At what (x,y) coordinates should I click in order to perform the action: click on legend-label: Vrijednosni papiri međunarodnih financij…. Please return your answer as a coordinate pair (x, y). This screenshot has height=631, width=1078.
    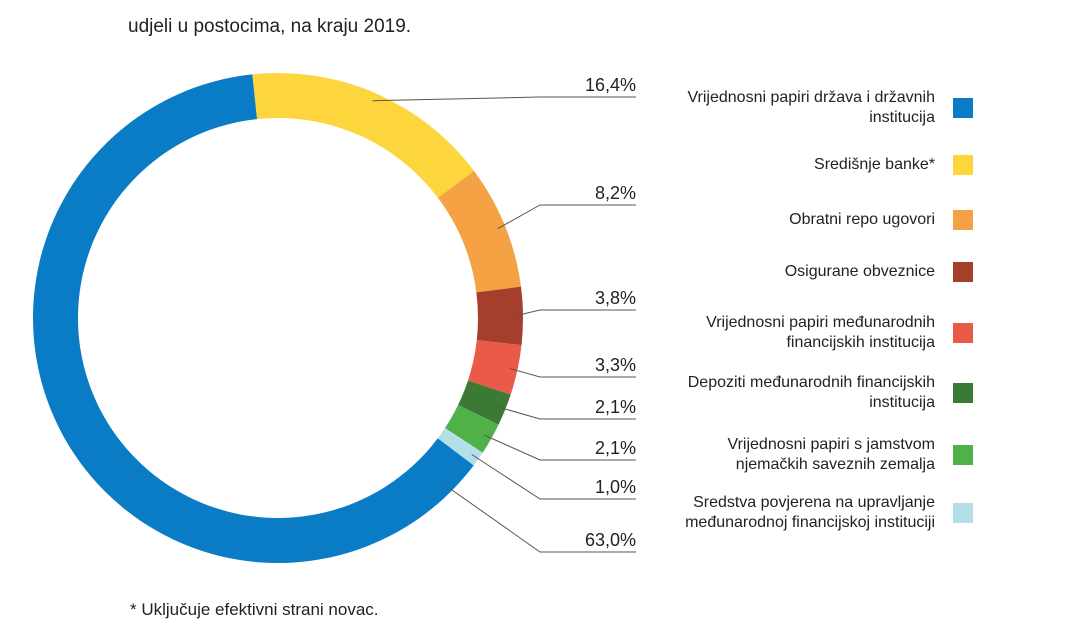
    Looking at the image, I should click on (820, 332).